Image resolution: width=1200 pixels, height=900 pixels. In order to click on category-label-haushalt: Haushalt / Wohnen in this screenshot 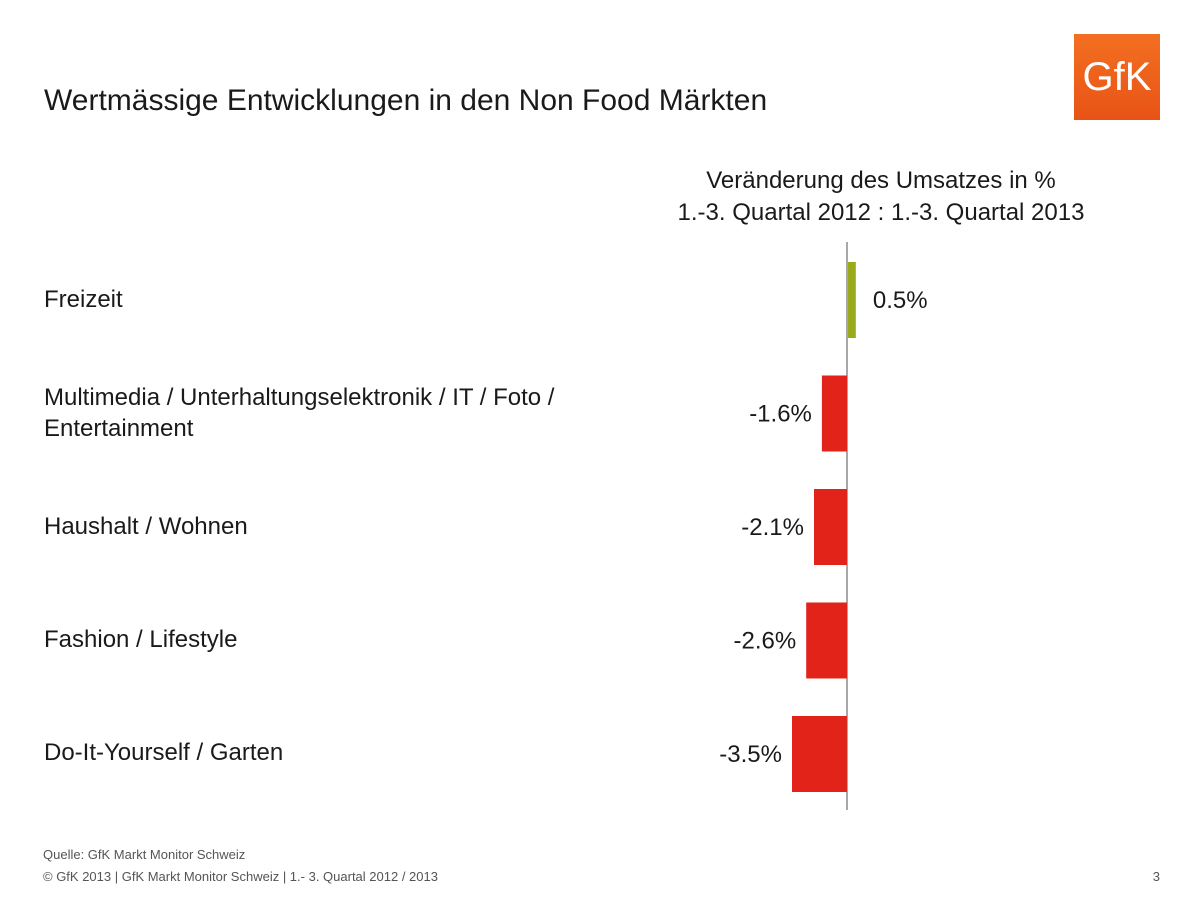, I will do `click(146, 526)`.